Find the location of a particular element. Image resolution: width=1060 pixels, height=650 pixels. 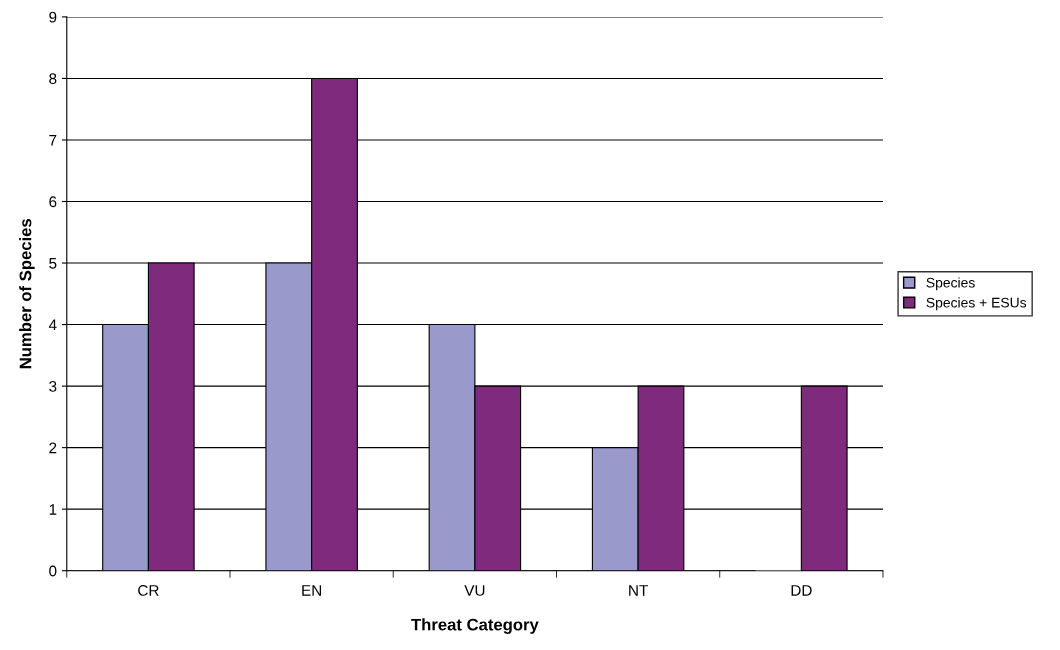

legend-label: Species is located at coordinates (950, 284).